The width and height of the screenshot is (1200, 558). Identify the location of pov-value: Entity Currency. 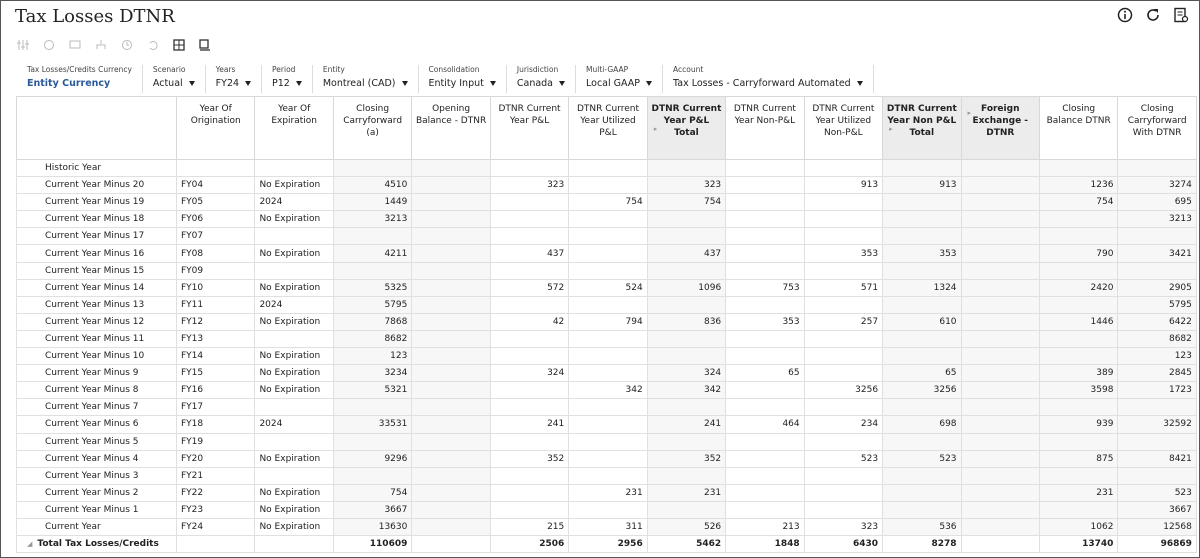
(79, 83).